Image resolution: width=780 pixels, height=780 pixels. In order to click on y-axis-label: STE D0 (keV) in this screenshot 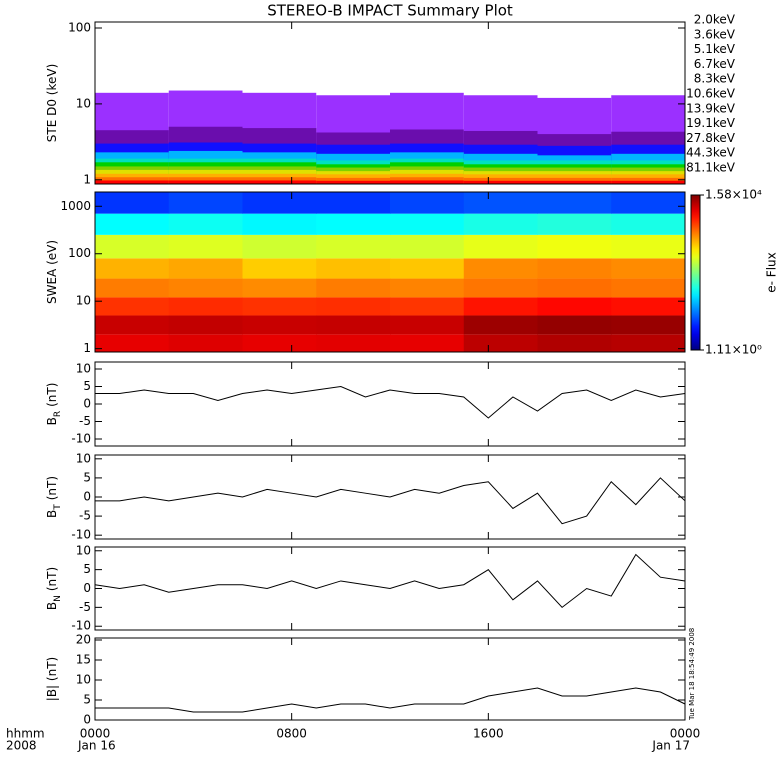, I will do `click(52, 103)`.